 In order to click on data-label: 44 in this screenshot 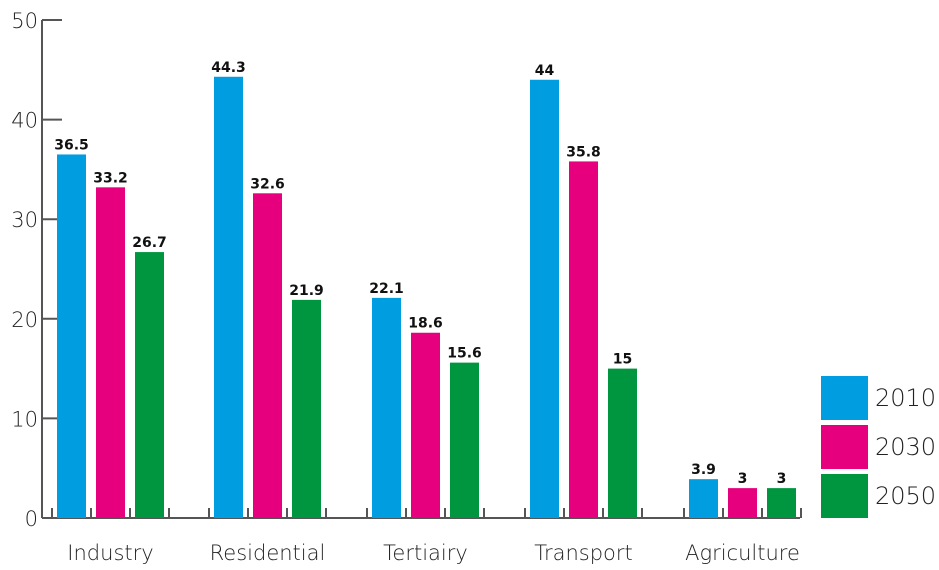, I will do `click(545, 71)`.